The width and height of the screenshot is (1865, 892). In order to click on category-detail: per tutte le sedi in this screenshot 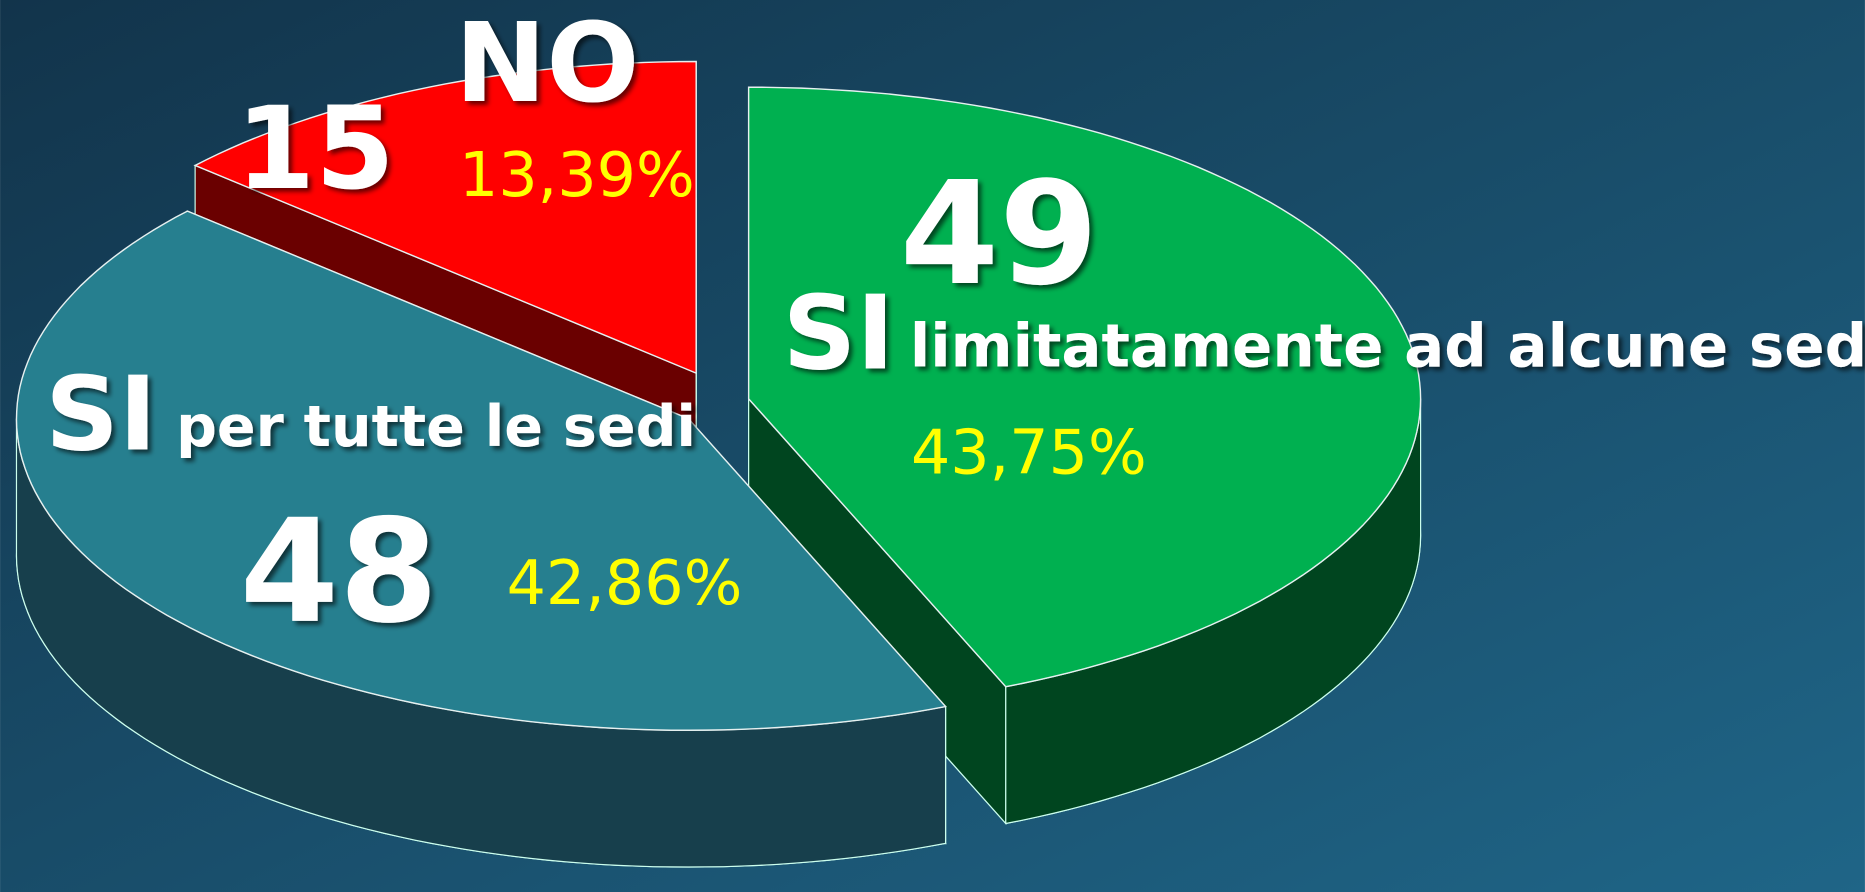, I will do `click(436, 427)`.